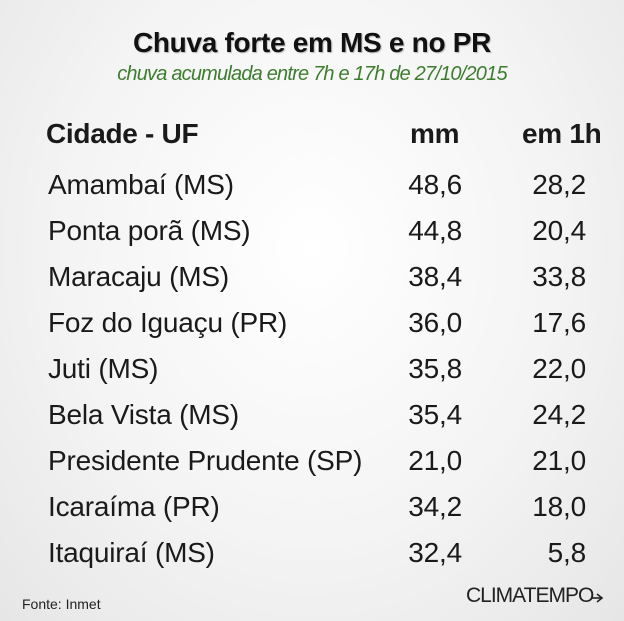 Image resolution: width=624 pixels, height=621 pixels. I want to click on mm-cell: 35,4, so click(435, 414).